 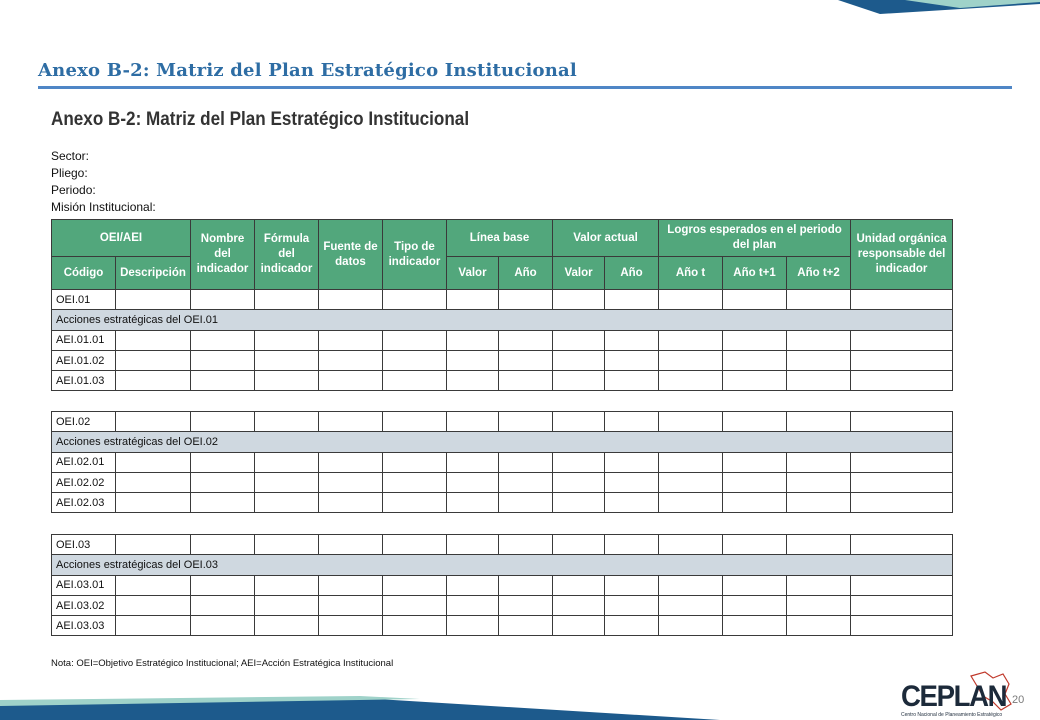 What do you see at coordinates (606, 238) in the screenshot?
I see `header-valor-actual: Valor actual` at bounding box center [606, 238].